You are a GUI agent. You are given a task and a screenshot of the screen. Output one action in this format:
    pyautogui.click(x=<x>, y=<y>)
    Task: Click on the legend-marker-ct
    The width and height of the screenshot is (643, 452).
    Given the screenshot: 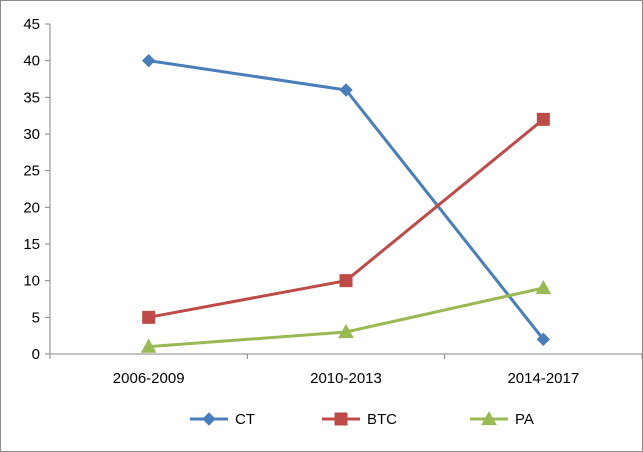 What is the action you would take?
    pyautogui.click(x=209, y=419)
    